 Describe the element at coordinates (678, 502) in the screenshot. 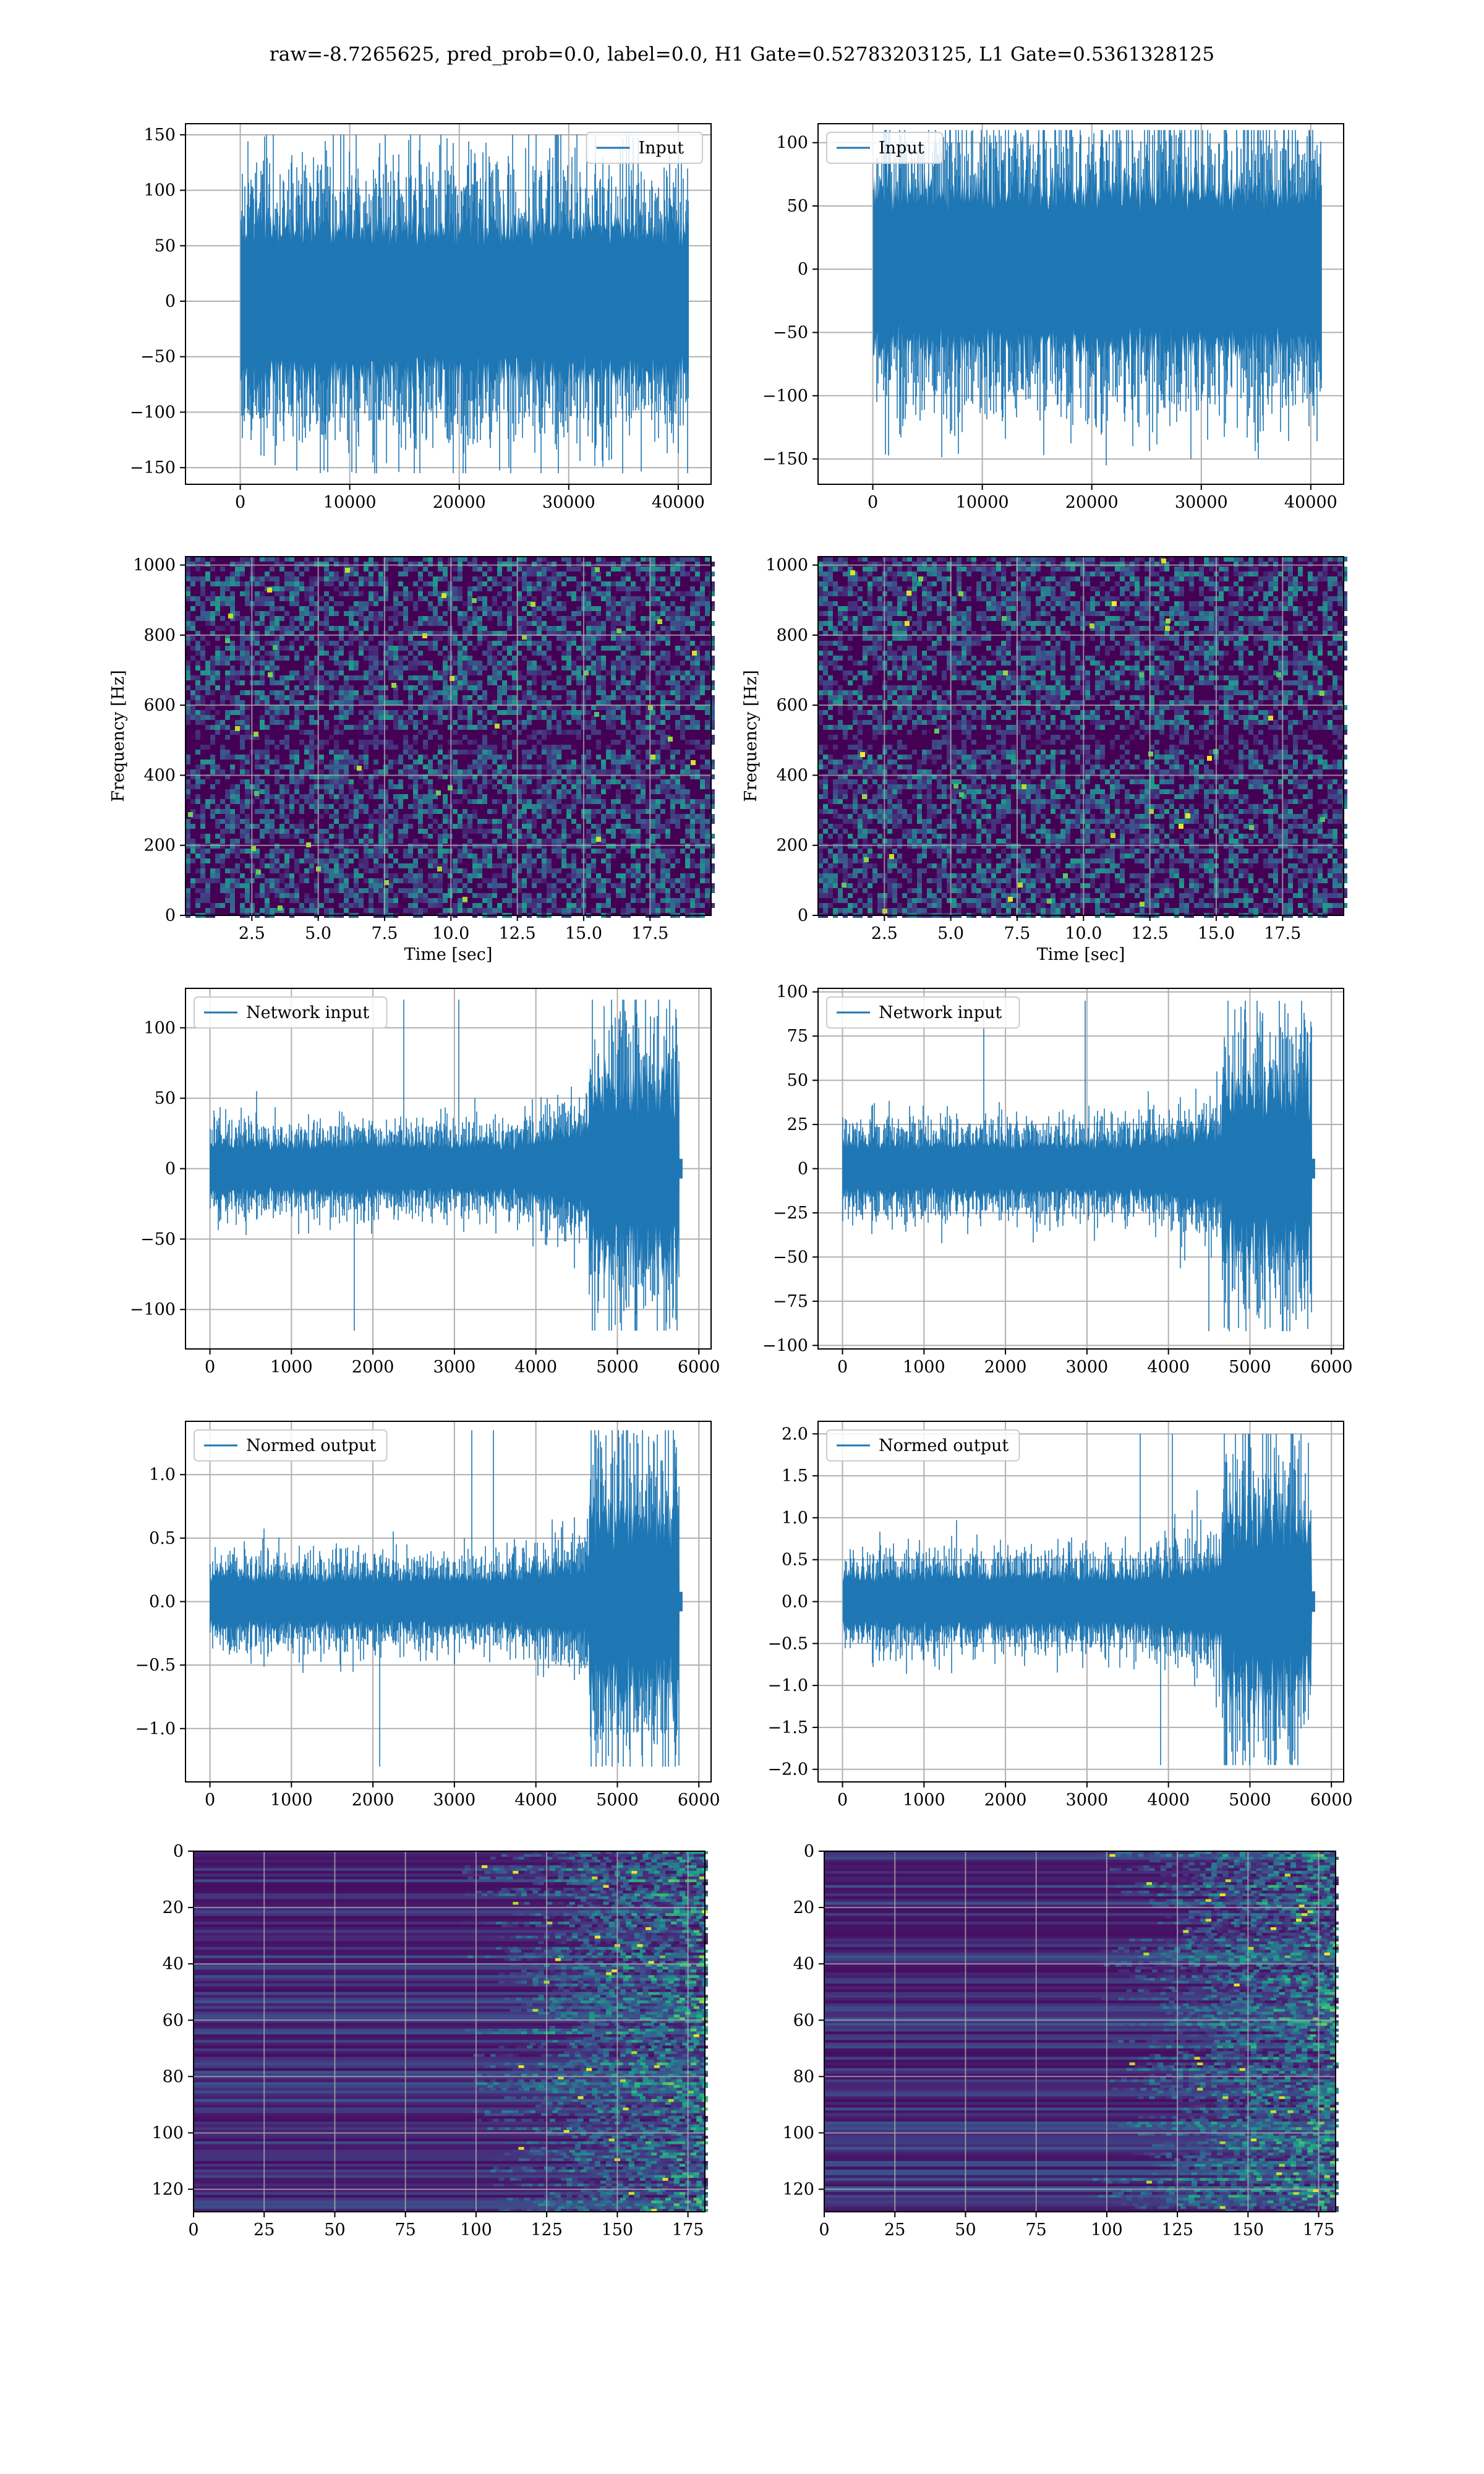

I see `x-tick-label: 40000` at that location.